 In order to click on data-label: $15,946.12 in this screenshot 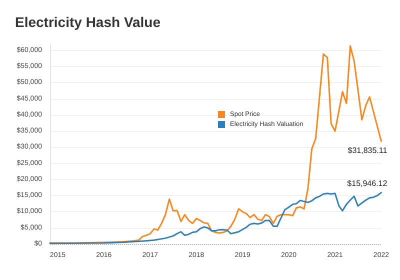, I will do `click(367, 183)`.